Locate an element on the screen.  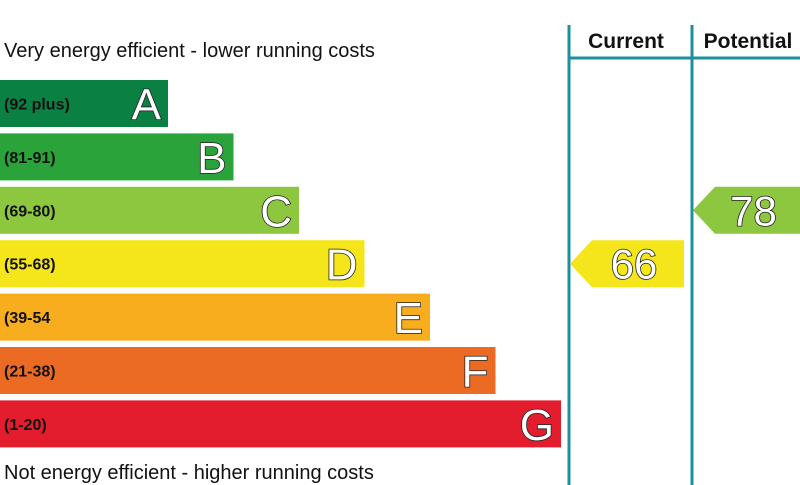
band-letter: E is located at coordinates (408, 318).